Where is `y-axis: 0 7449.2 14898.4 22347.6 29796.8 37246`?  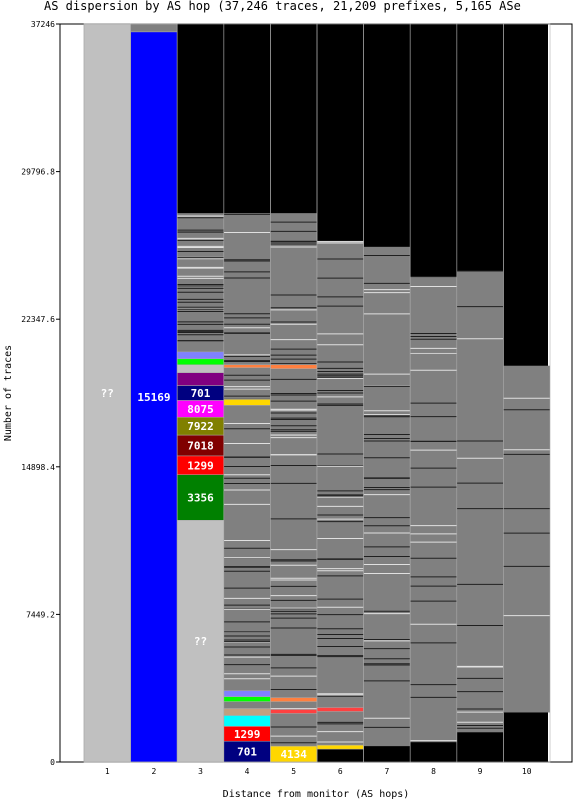 y-axis: 0 7449.2 14898.4 22347.6 29796.8 37246 is located at coordinates (40, 393).